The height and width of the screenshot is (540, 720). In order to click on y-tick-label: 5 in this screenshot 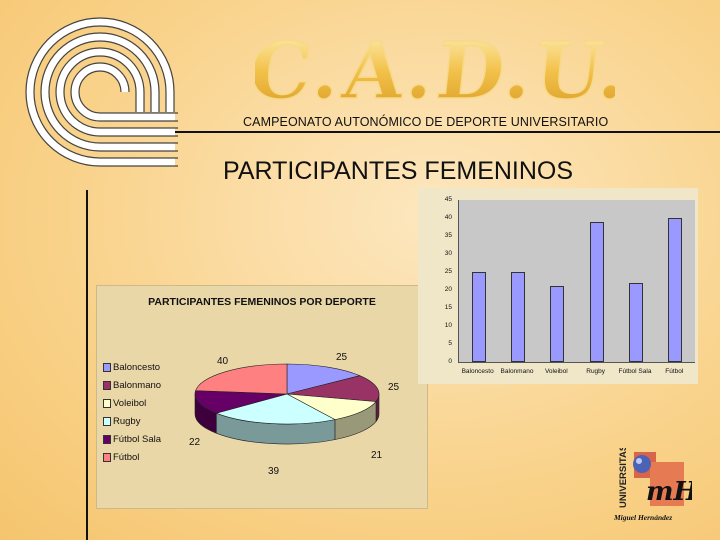, I will do `click(450, 343)`.